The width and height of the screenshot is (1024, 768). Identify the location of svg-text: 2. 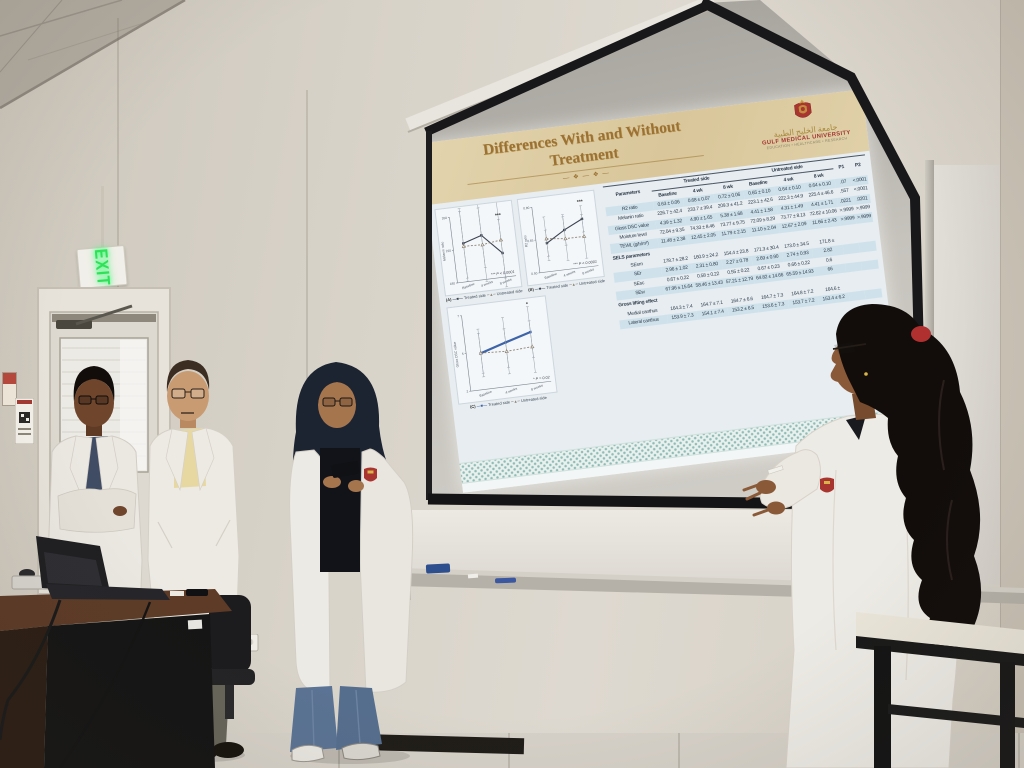
(467, 392).